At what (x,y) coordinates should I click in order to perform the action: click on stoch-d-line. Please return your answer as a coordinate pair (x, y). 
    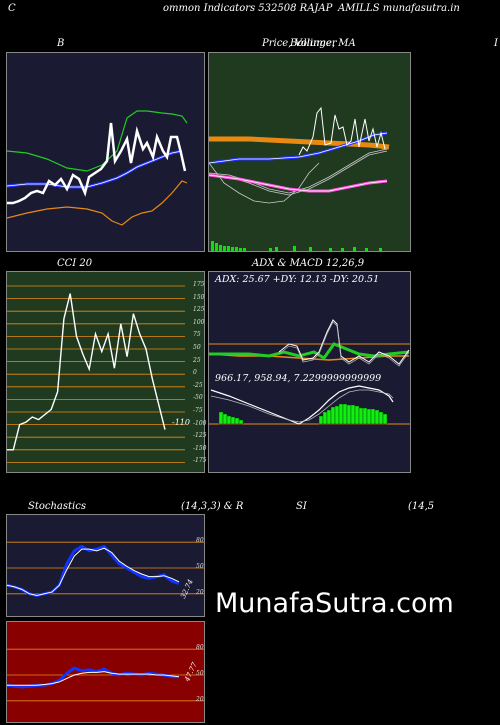
    Looking at the image, I should click on (93, 572).